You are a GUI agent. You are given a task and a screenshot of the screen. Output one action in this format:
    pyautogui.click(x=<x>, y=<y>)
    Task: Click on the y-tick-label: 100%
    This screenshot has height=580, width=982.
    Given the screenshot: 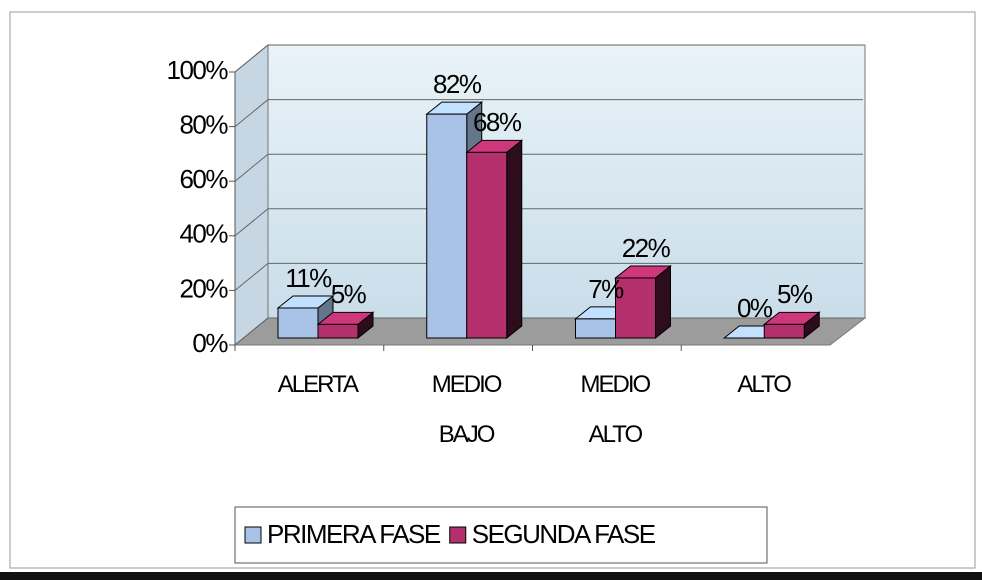 What is the action you would take?
    pyautogui.click(x=198, y=70)
    